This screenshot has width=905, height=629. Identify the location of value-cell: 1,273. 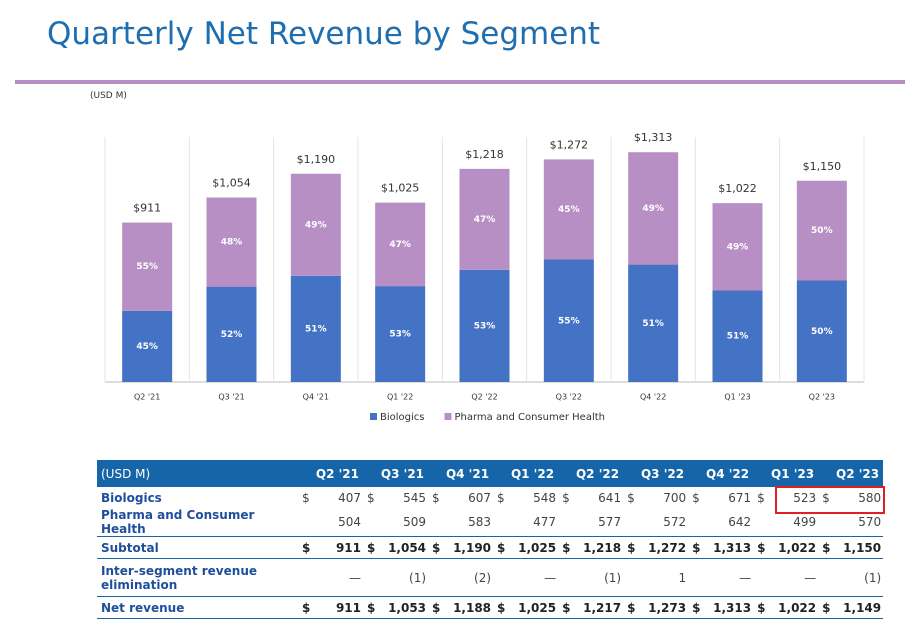
(664, 607).